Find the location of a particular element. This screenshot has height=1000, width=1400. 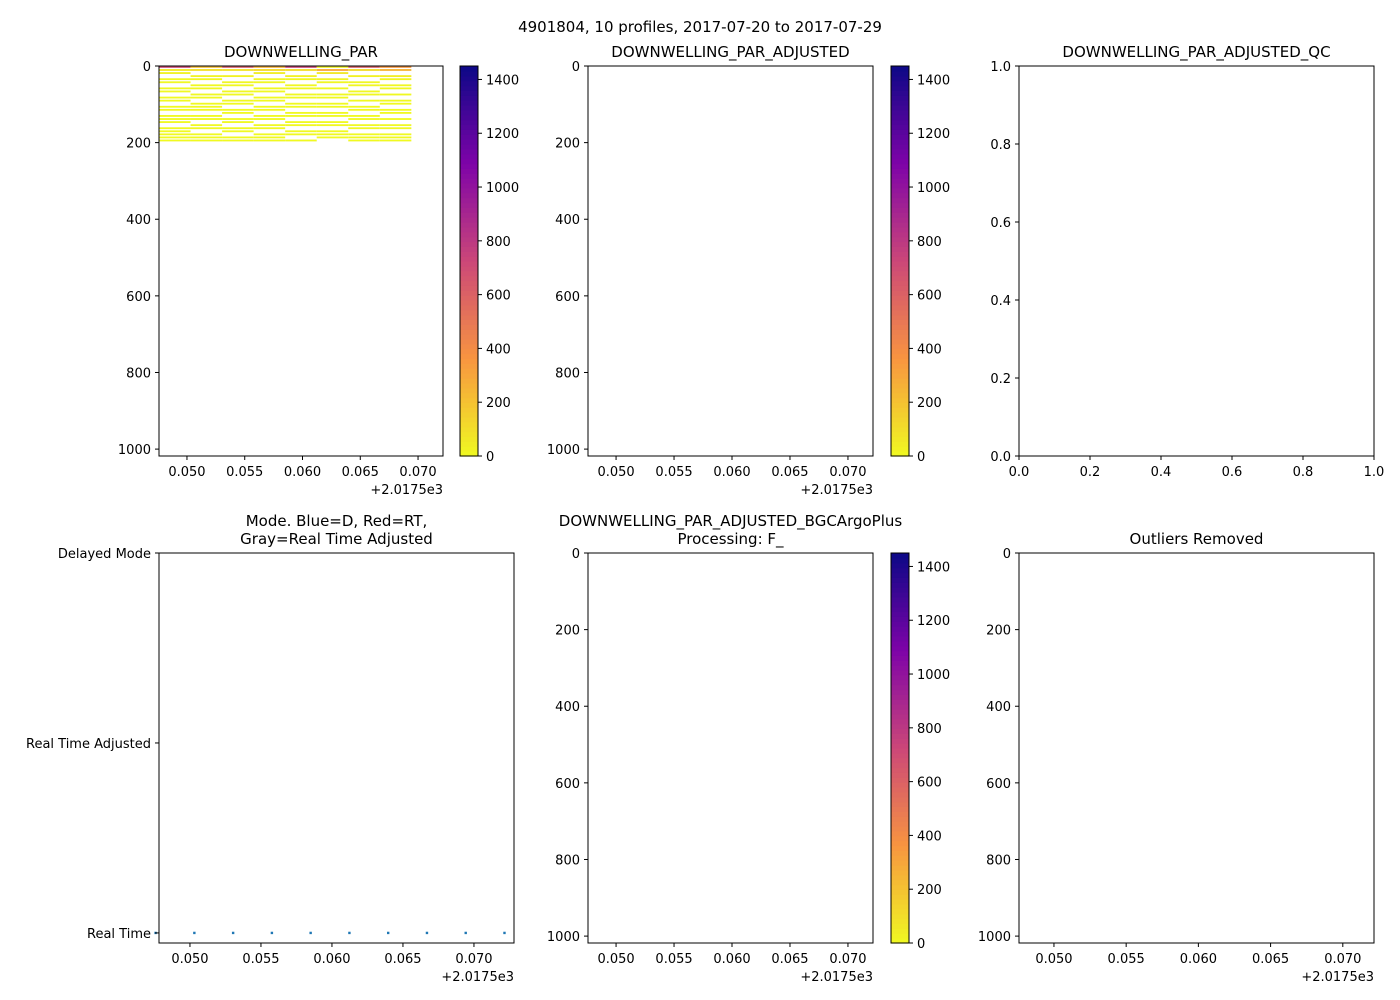

axes-title: DOWNWELLING_PAR_ADJUSTED is located at coordinates (730, 52).